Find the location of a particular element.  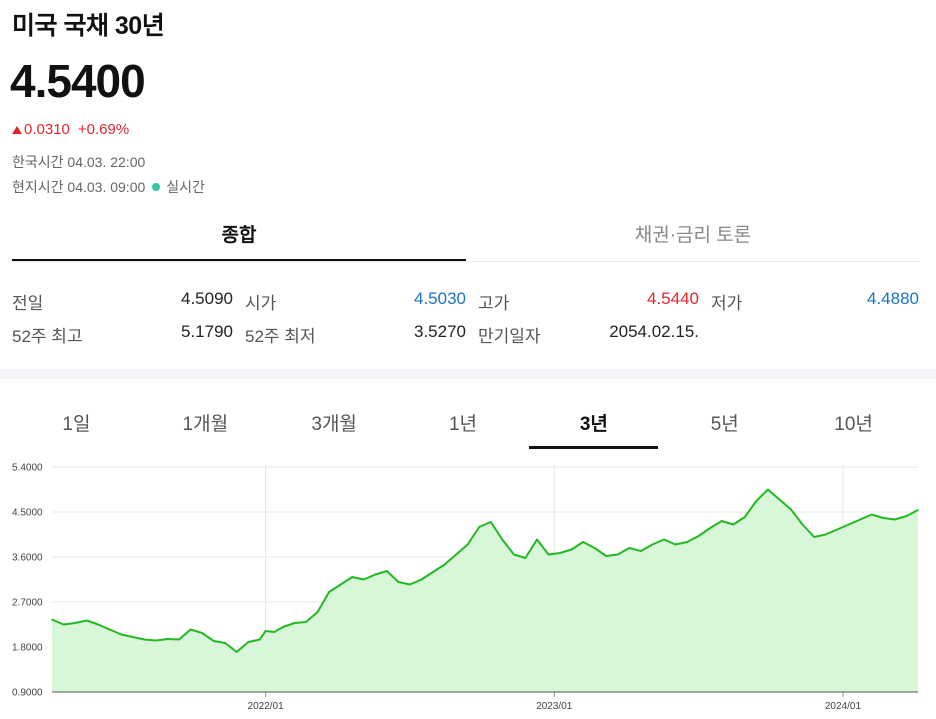

tab-discussion: 채권·금리 토론 is located at coordinates (693, 235).